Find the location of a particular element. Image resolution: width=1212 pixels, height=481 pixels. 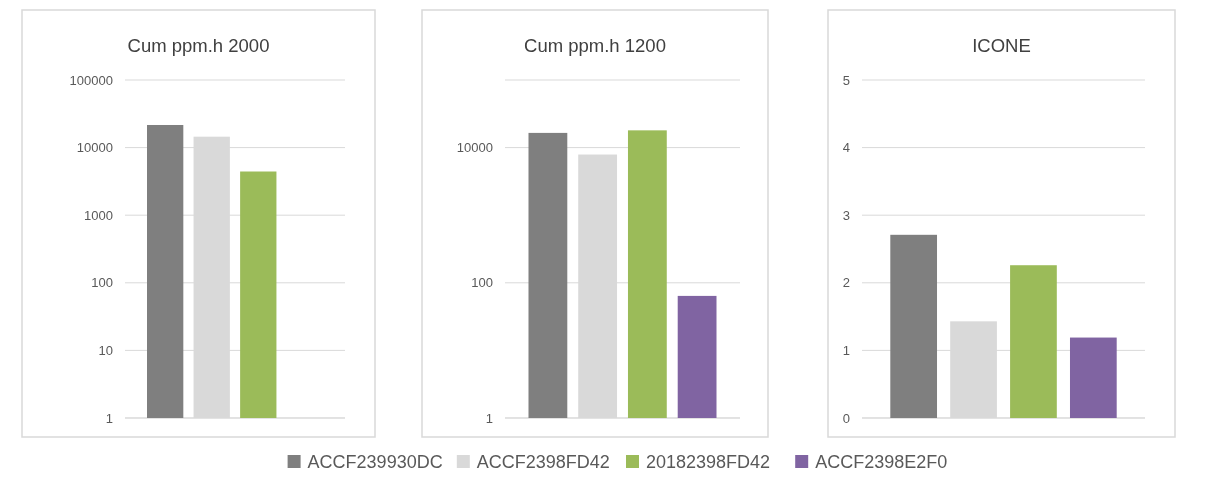

chart-title: Cum ppm.h 1200 is located at coordinates (595, 45).